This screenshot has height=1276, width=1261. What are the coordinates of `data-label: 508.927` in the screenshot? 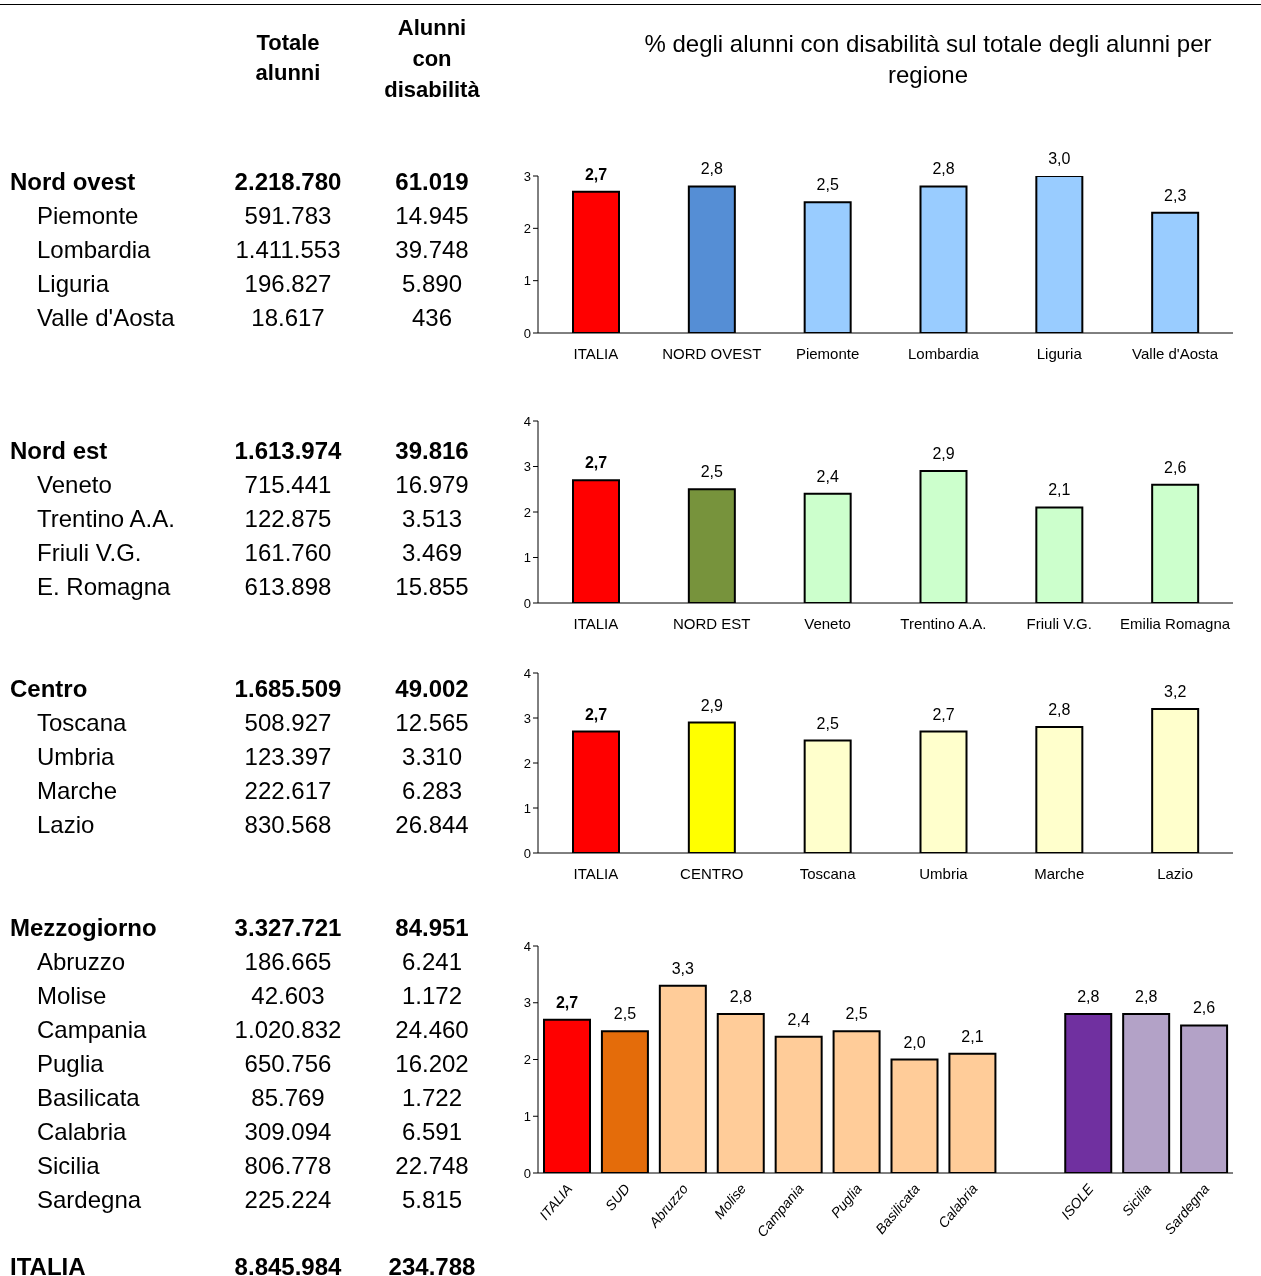 It's located at (288, 723).